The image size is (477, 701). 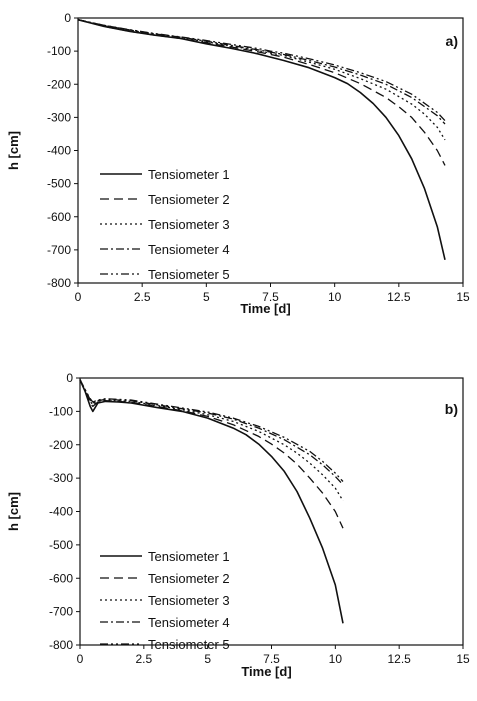 I want to click on panel-label: a), so click(x=452, y=41).